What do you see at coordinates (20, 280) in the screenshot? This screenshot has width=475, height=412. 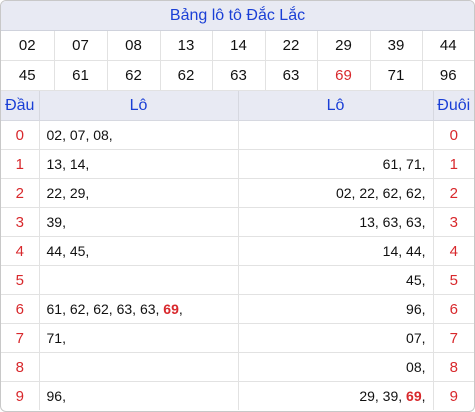 I see `dau-cell: 5` at bounding box center [20, 280].